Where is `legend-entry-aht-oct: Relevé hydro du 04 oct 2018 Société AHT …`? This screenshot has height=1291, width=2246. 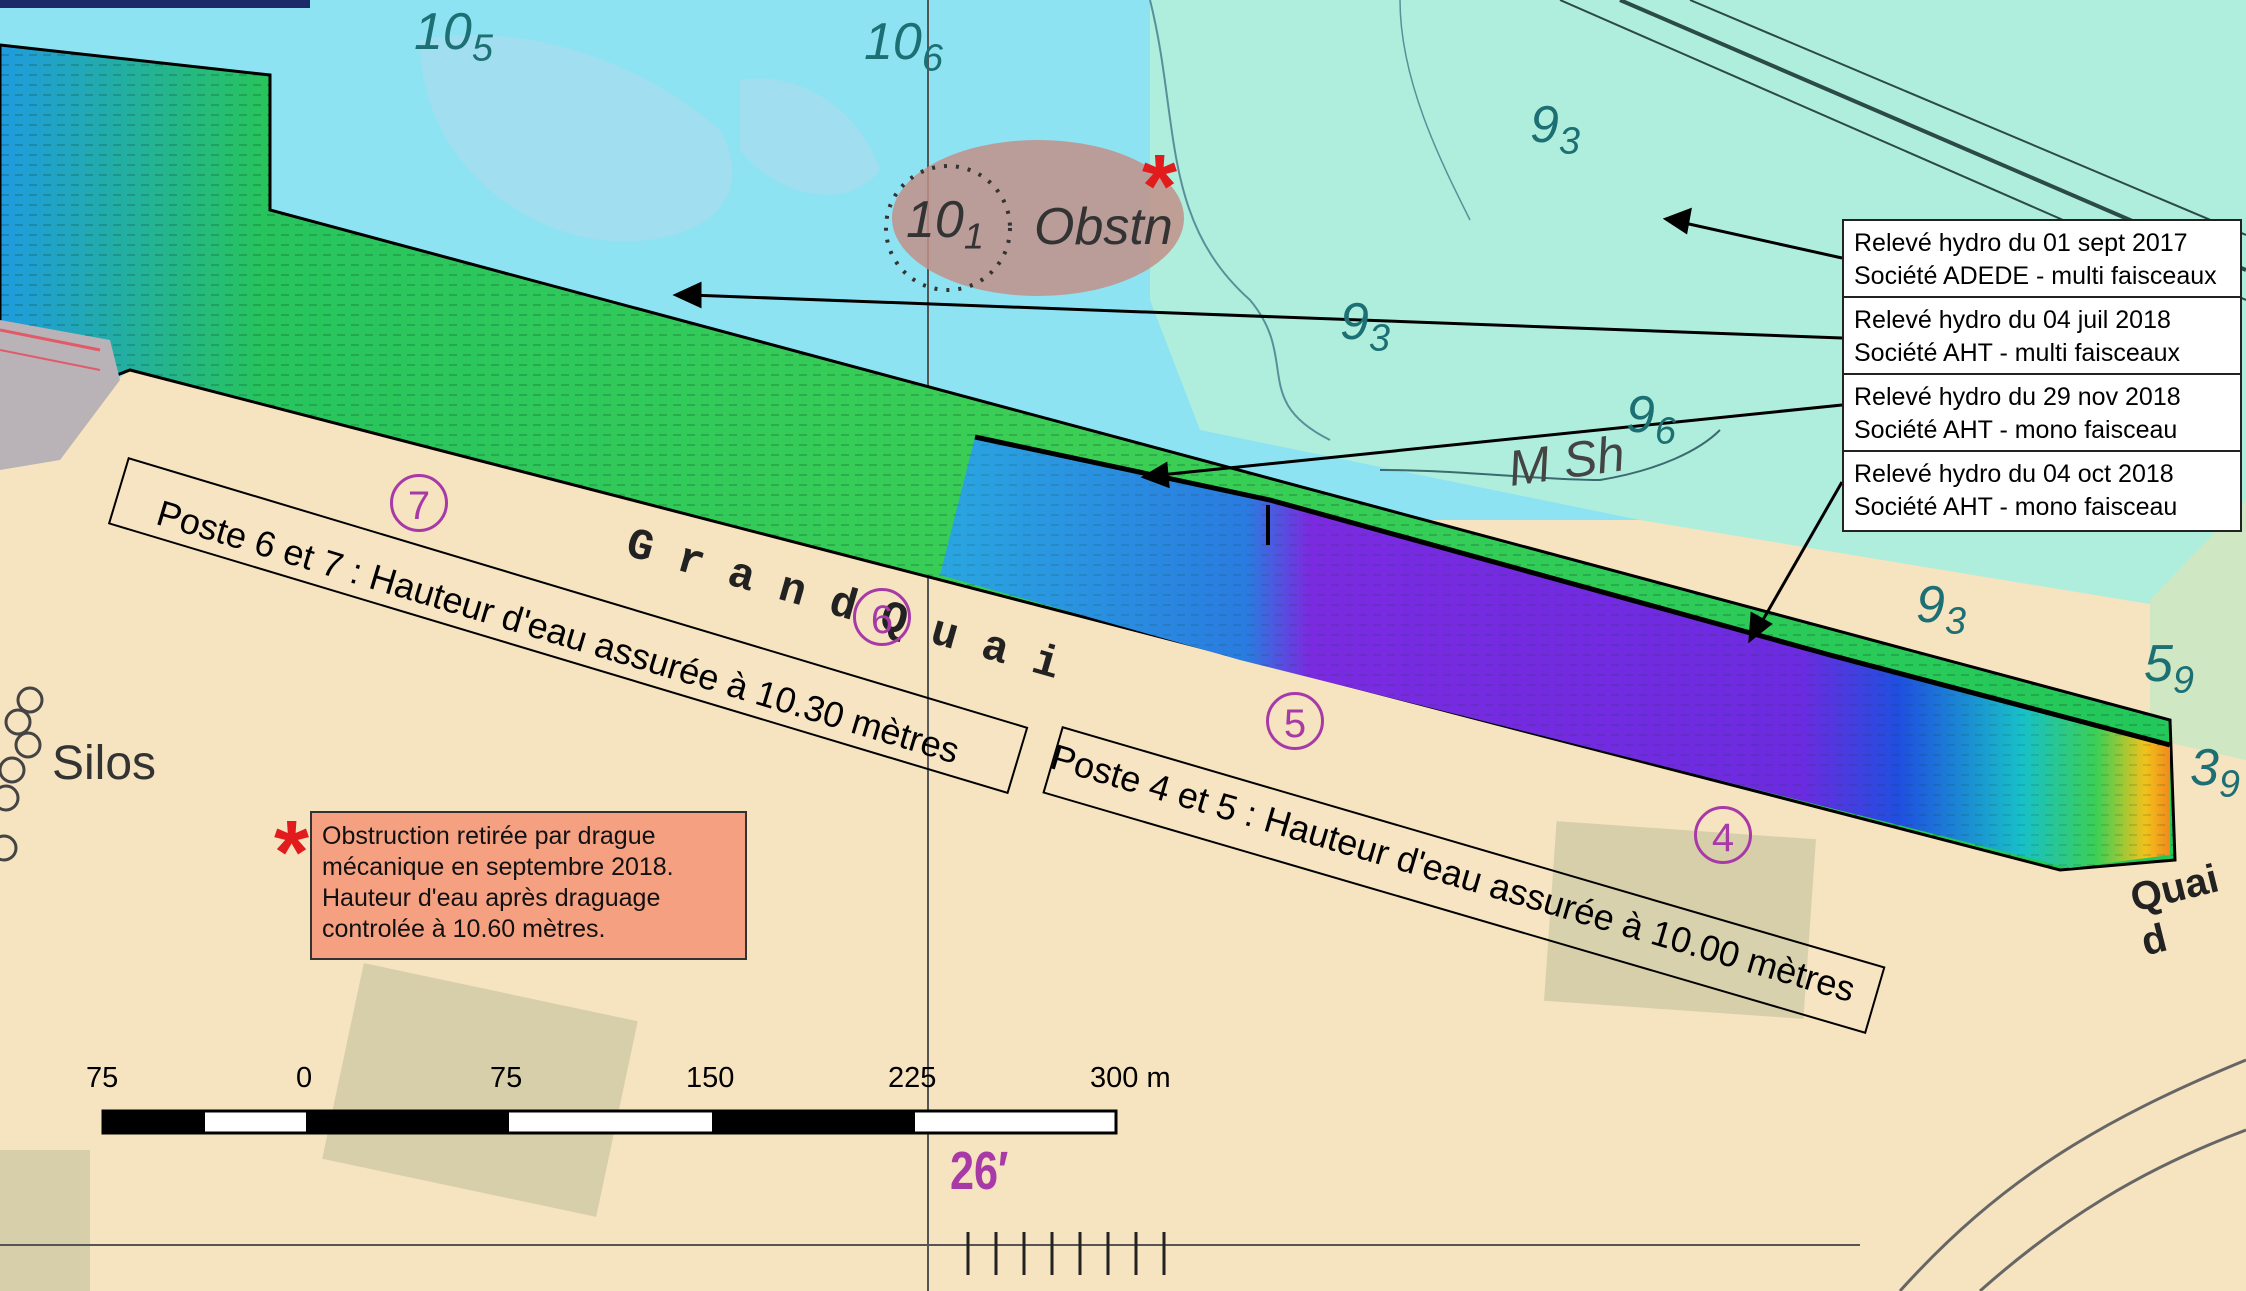
legend-entry-aht-oct: Relevé hydro du 04 oct 2018 Société AHT … is located at coordinates (2042, 491).